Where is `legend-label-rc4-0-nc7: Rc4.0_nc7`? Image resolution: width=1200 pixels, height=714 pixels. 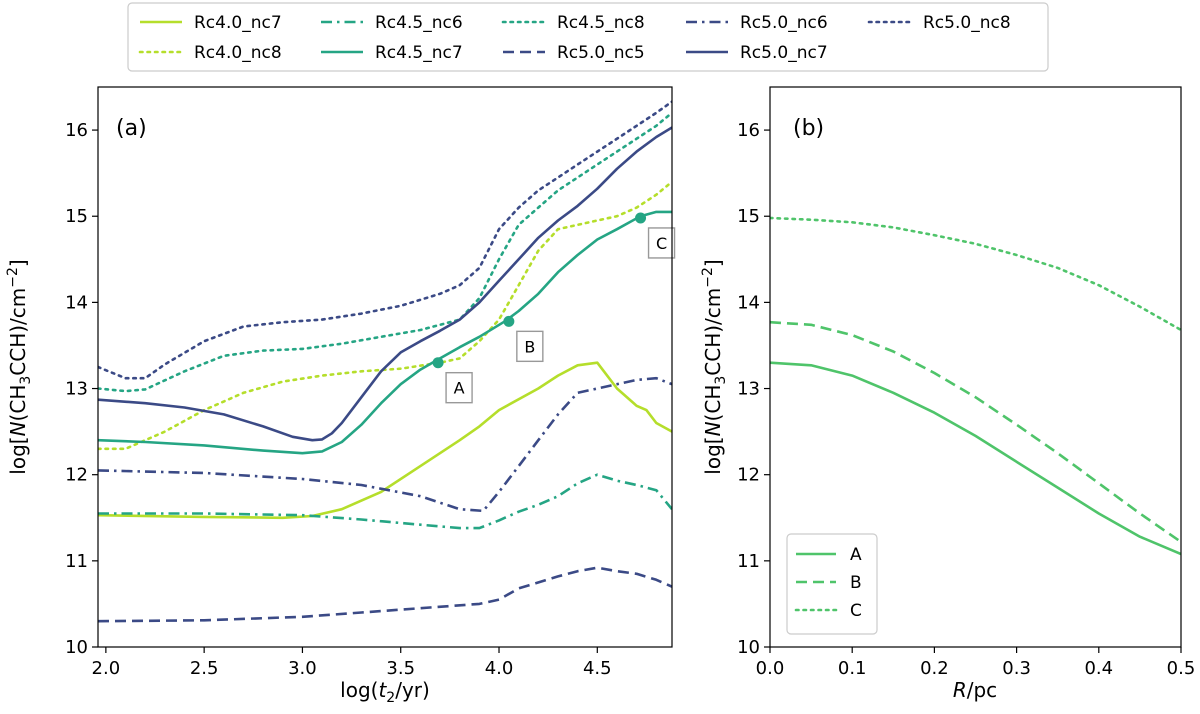
legend-label-rc4-0-nc7: Rc4.0_nc7 is located at coordinates (238, 23).